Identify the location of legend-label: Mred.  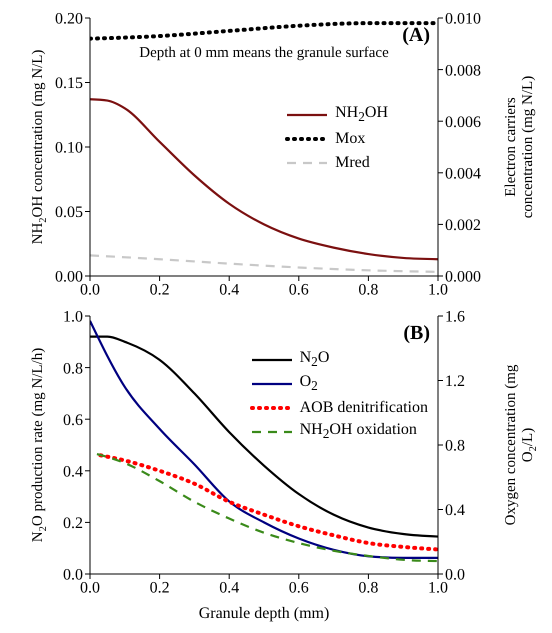
(352, 163).